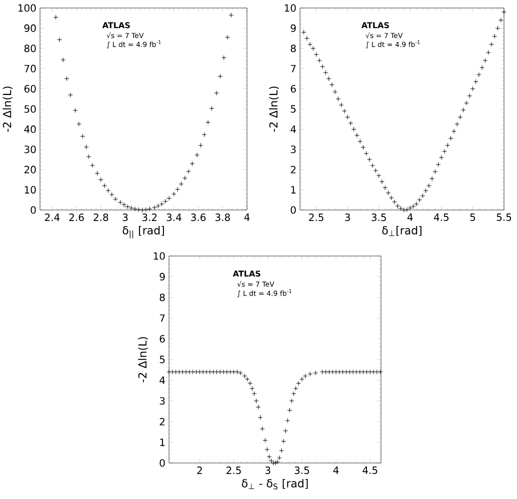 This screenshot has width=517, height=499. I want to click on y-tick-label: 70, so click(30, 68).